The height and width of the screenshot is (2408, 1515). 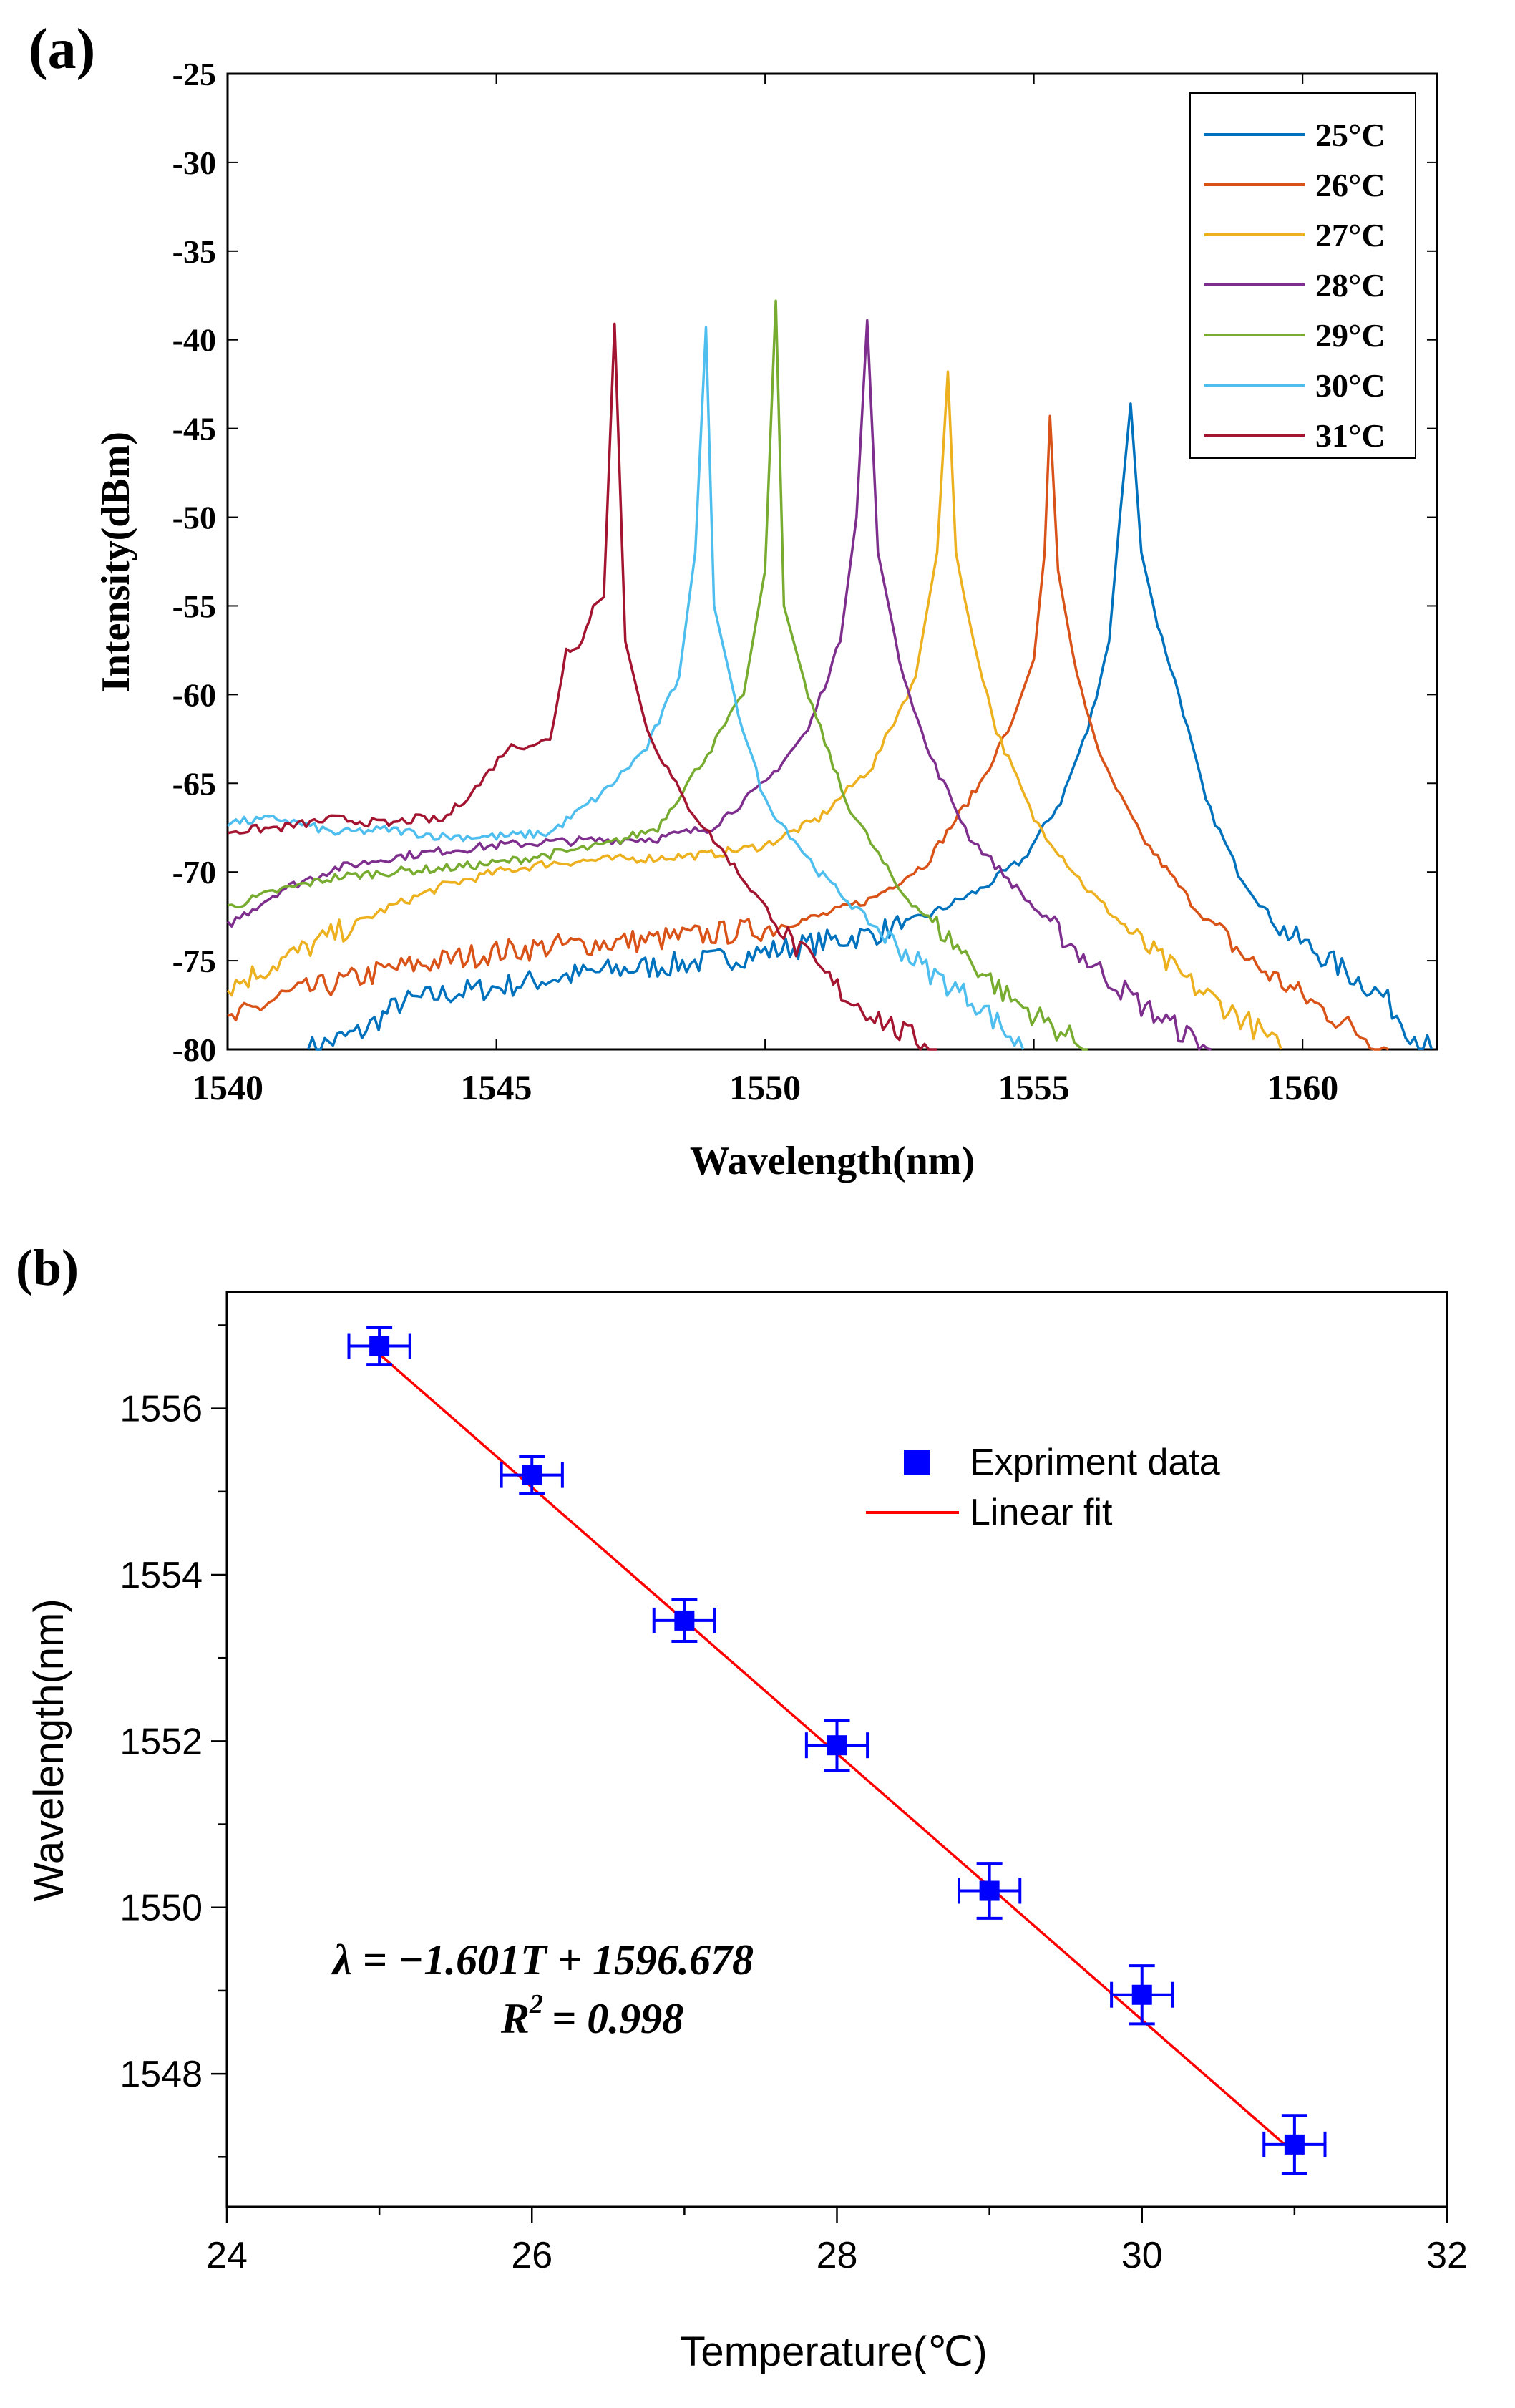 What do you see at coordinates (194, 252) in the screenshot?
I see `y-tick-label-a: -35` at bounding box center [194, 252].